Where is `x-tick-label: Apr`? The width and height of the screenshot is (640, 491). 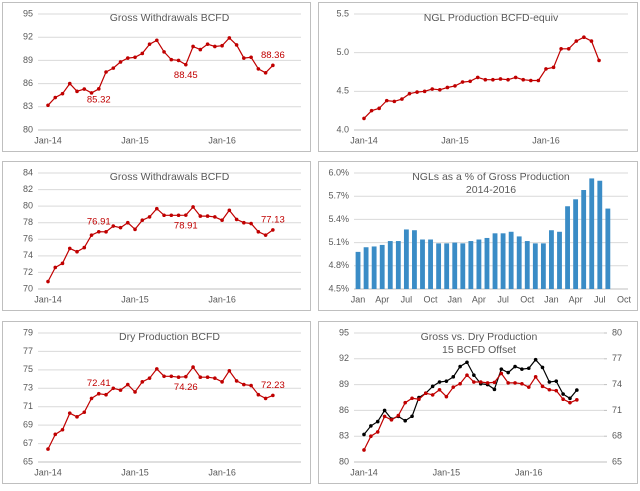
x-tick-label: Apr is located at coordinates (479, 299).